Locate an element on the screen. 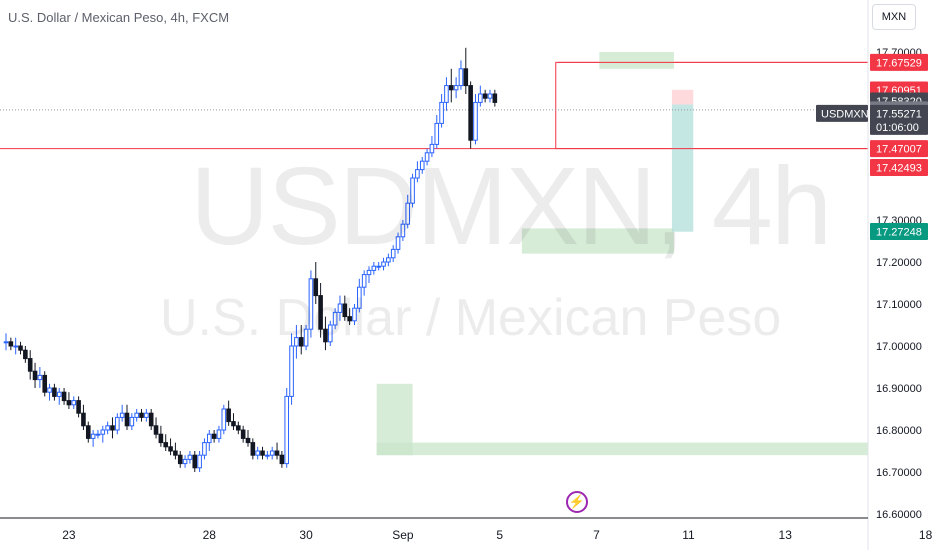 This screenshot has width=932, height=550. y-tick-label: 16.60000 is located at coordinates (899, 515).